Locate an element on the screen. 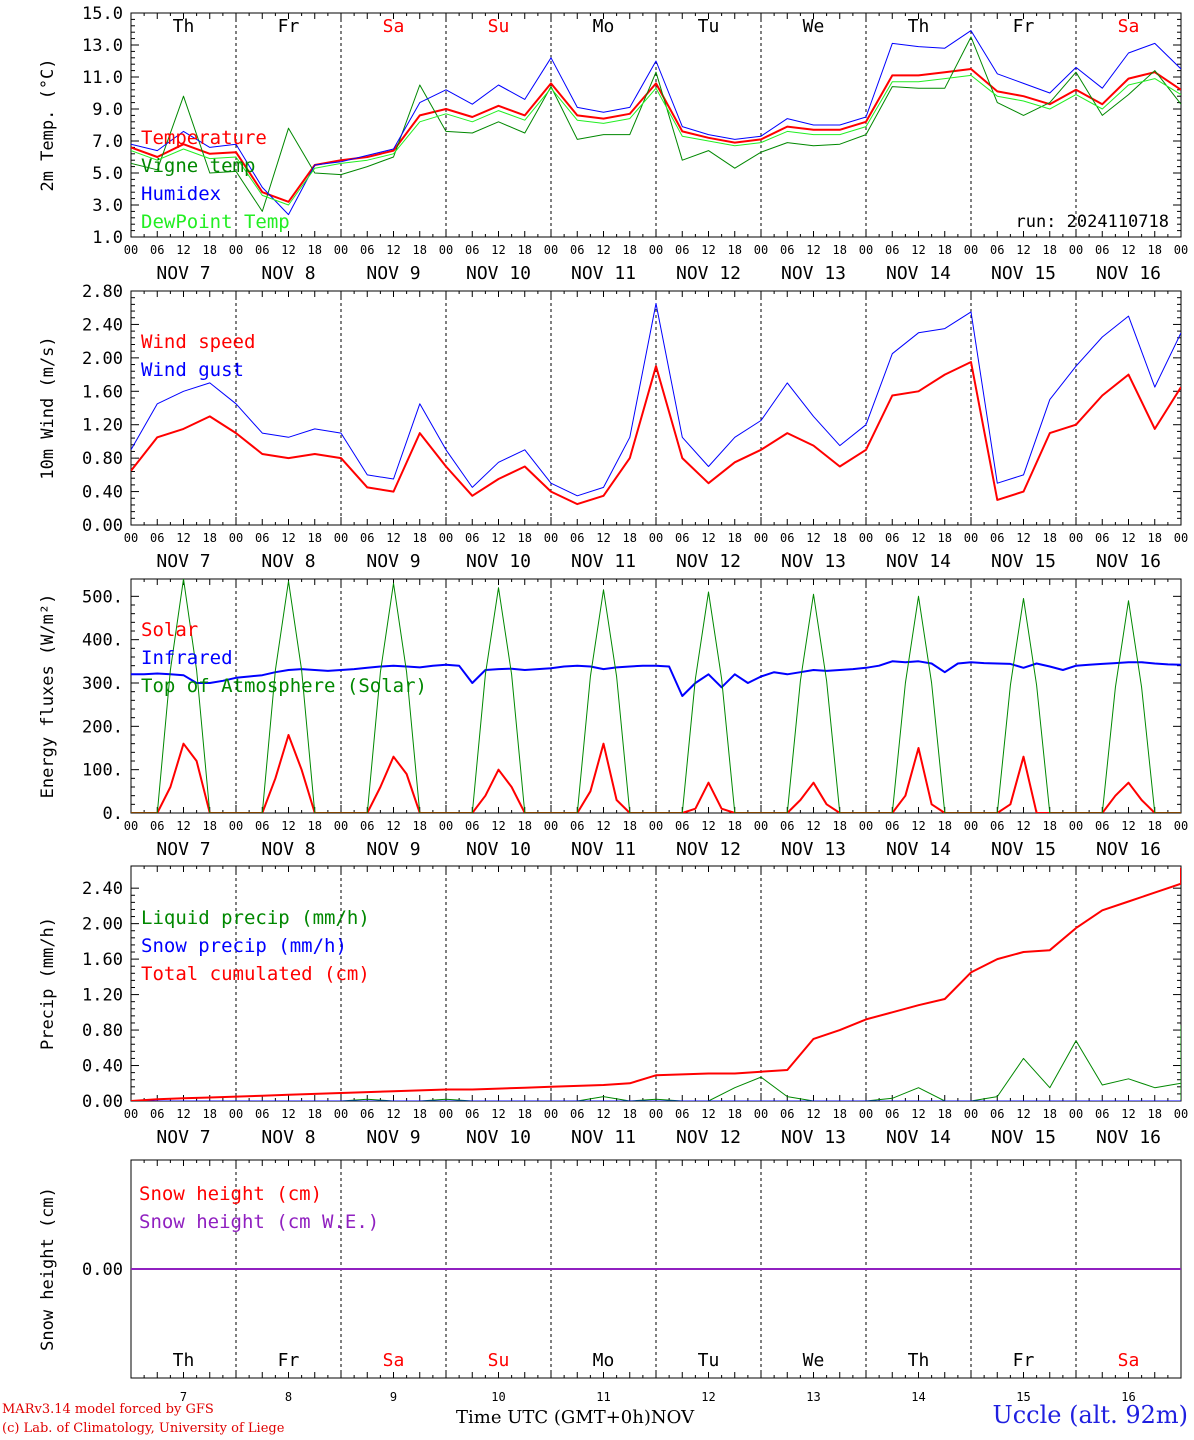 The width and height of the screenshot is (1194, 1440). legend-entry: Snow height (cm W.E.) is located at coordinates (259, 1222).